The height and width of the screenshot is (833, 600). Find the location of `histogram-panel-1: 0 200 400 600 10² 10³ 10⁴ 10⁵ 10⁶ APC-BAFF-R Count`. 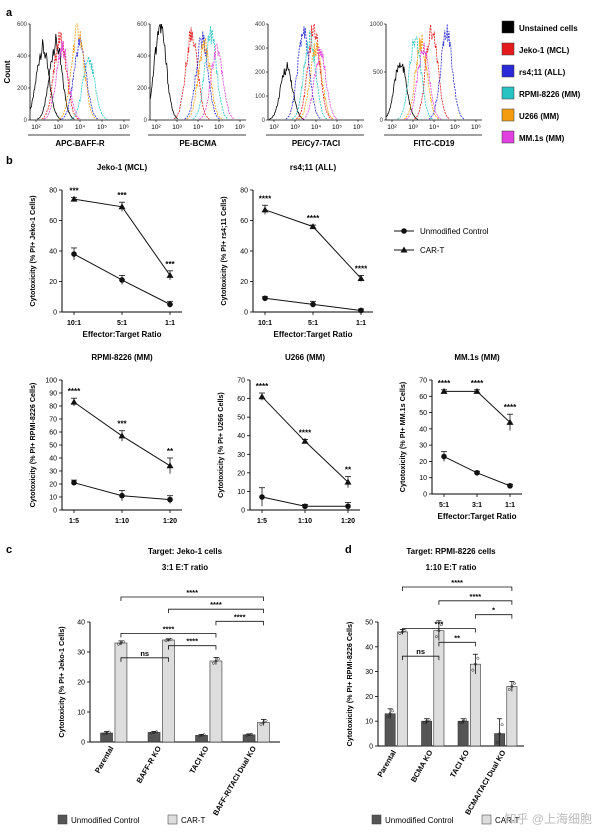

histogram-panel-1: 0 200 400 600 10² 10³ 10⁴ 10⁵ 10⁶ APC-BAFF-R Count is located at coordinates (66, 85).